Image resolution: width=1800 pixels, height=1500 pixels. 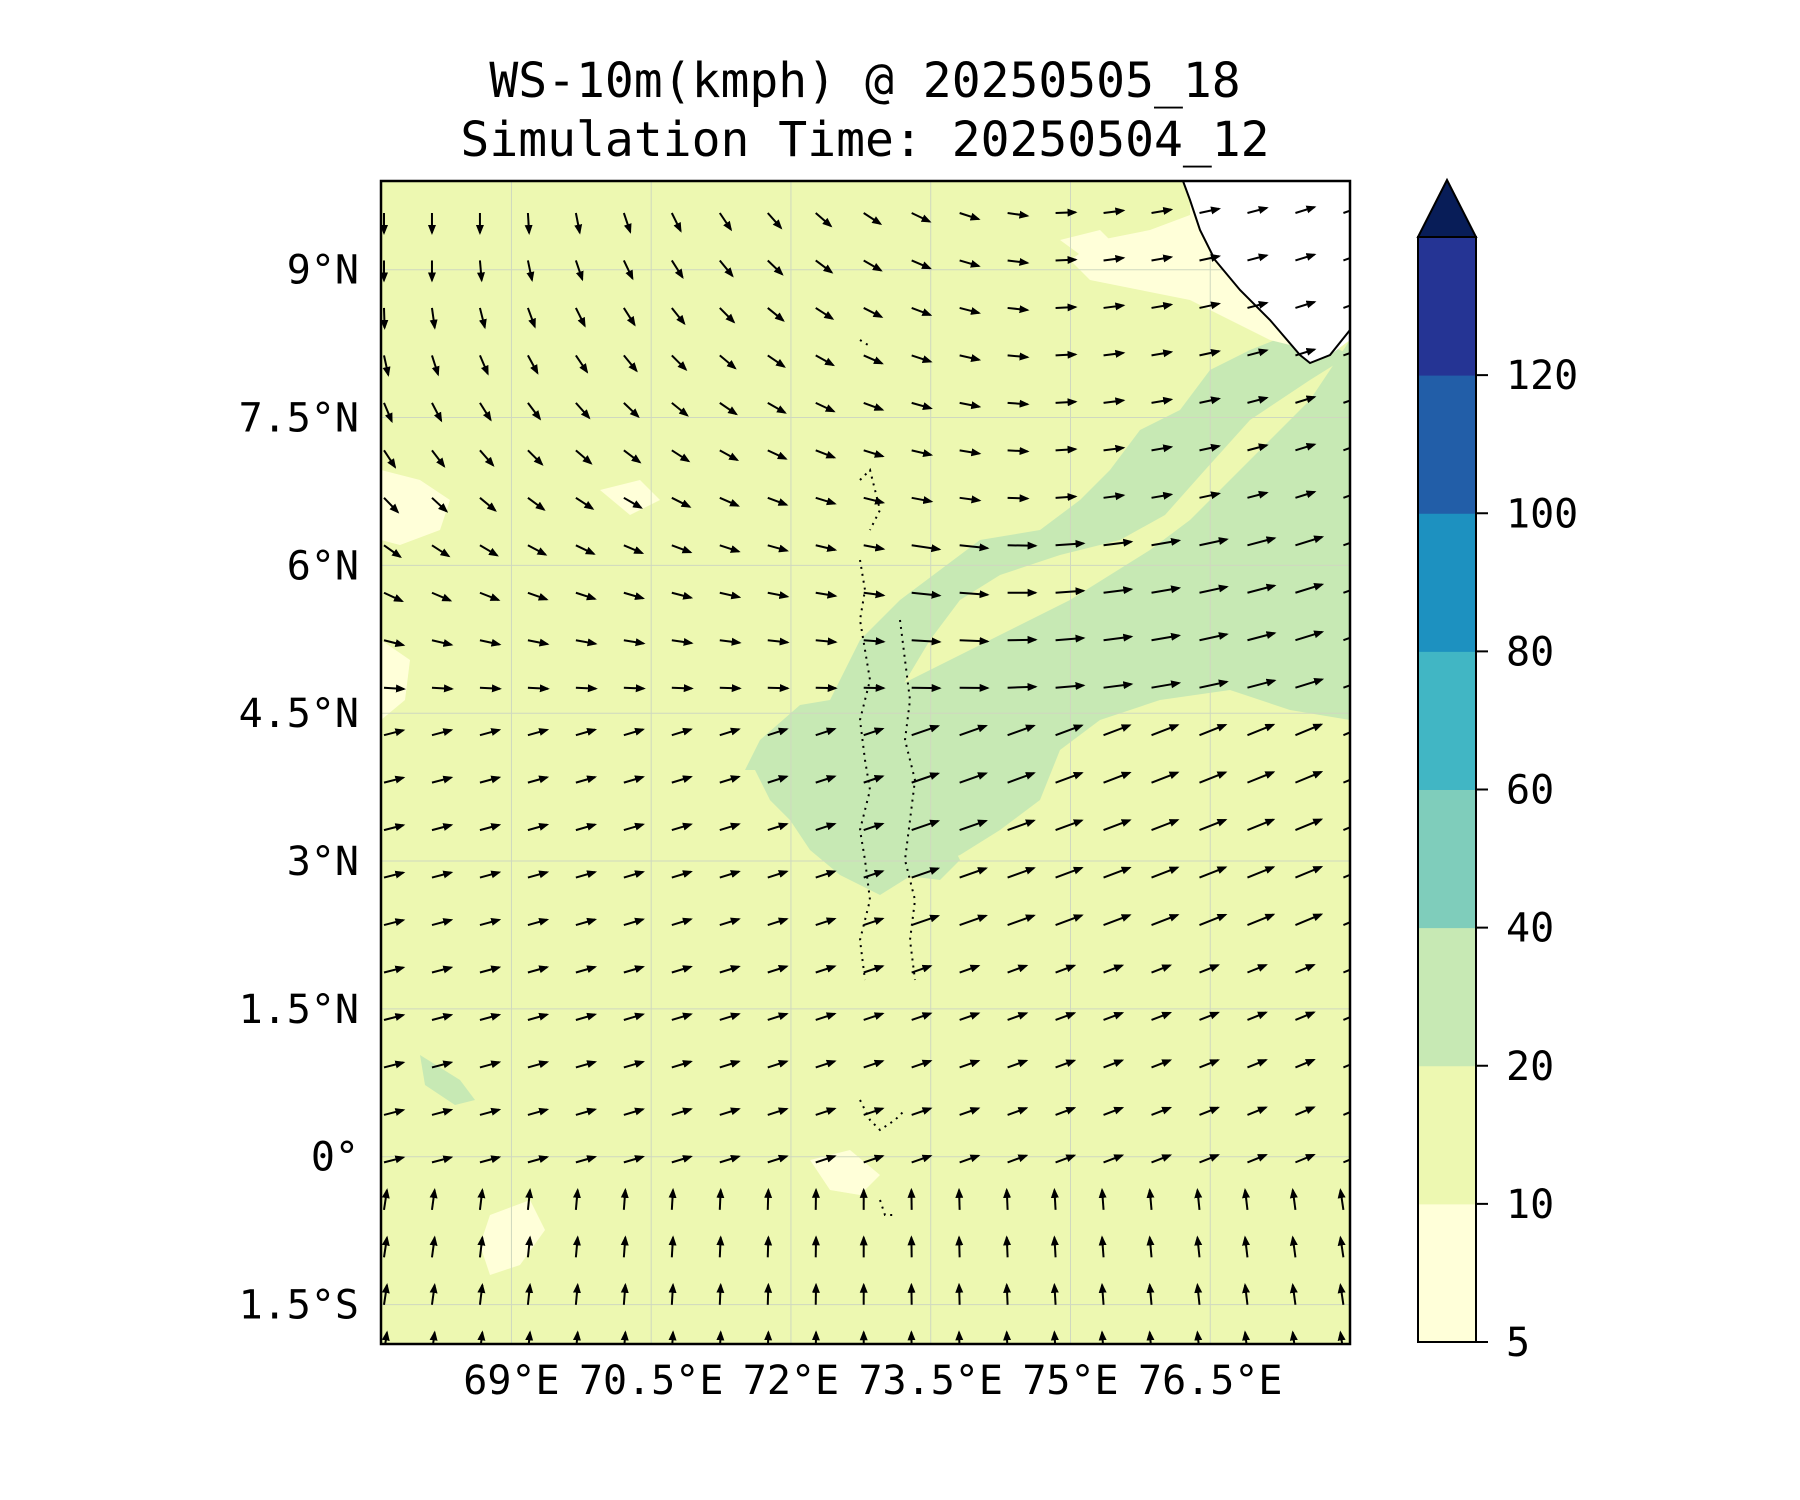 I want to click on map-title: WS-10m(kmph) @ 20250505_18, so click(x=865, y=81).